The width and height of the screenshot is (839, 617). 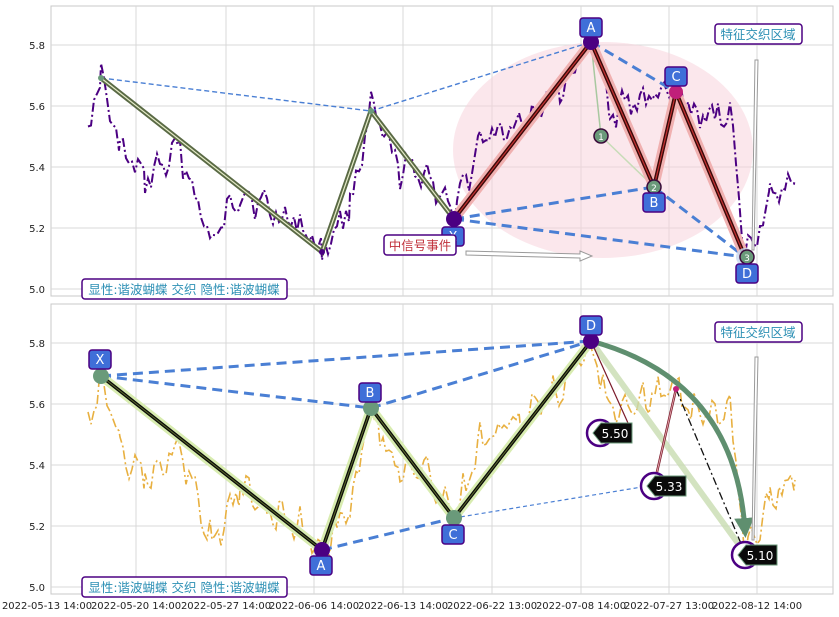 I want to click on value-label-550: 5.50, so click(x=615, y=434).